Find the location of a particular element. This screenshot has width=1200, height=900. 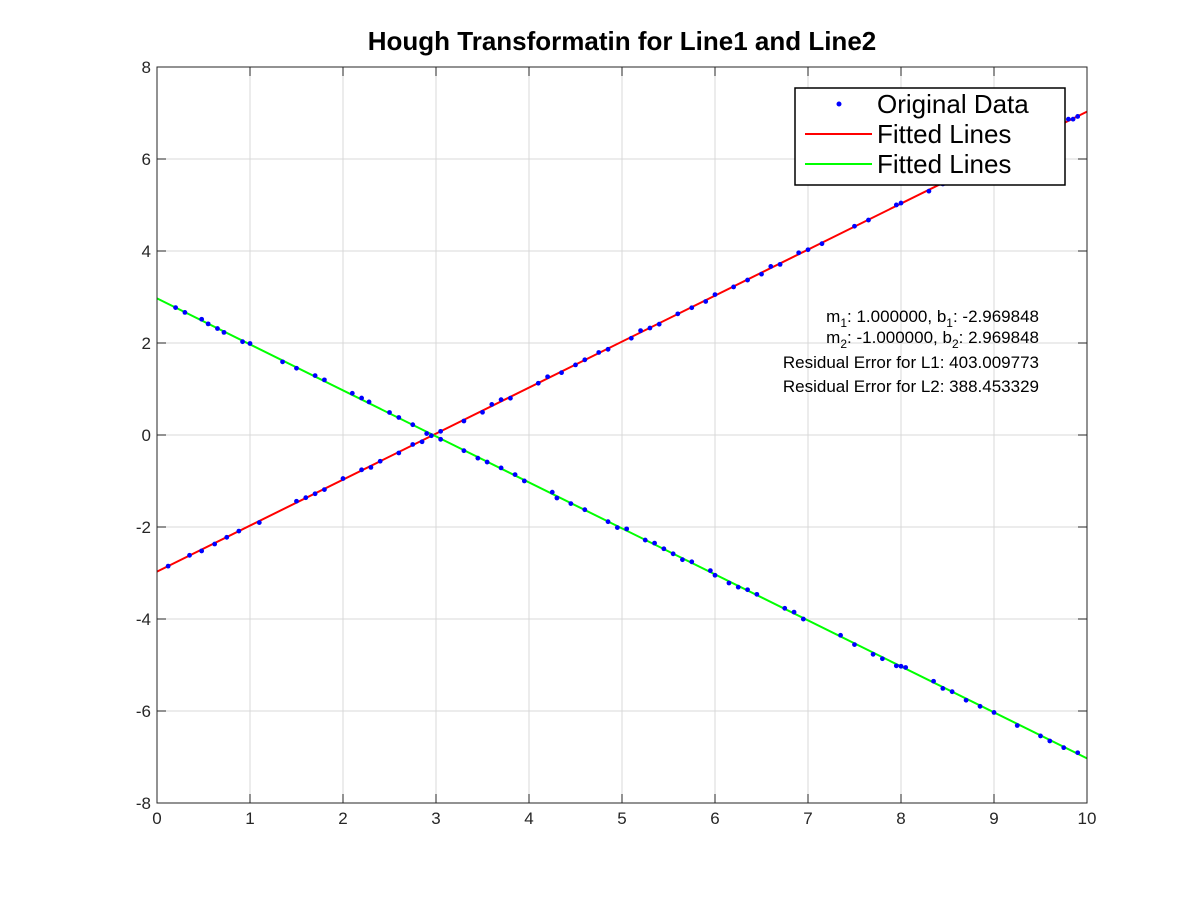

x-tick-label: 0 is located at coordinates (156, 818).